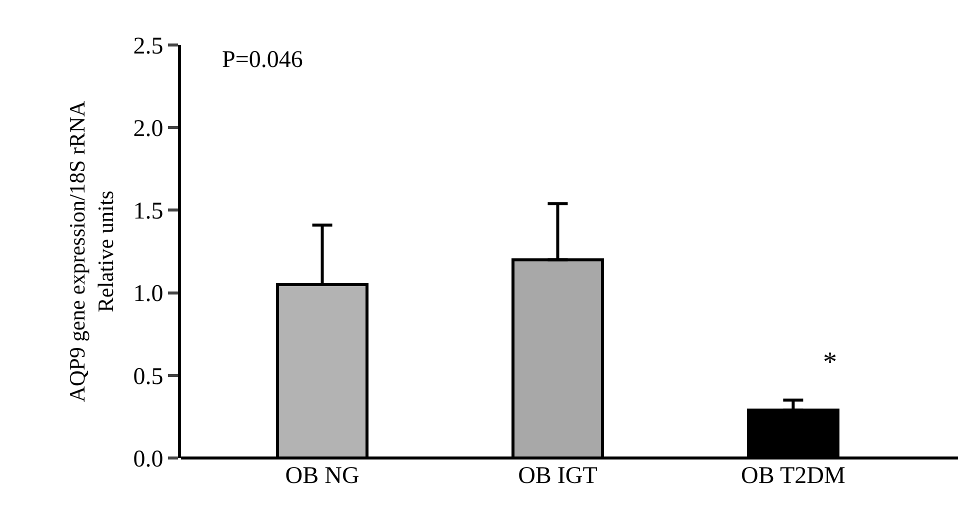 The width and height of the screenshot is (958, 506). I want to click on y-tick-label: 2.0, so click(148, 129).